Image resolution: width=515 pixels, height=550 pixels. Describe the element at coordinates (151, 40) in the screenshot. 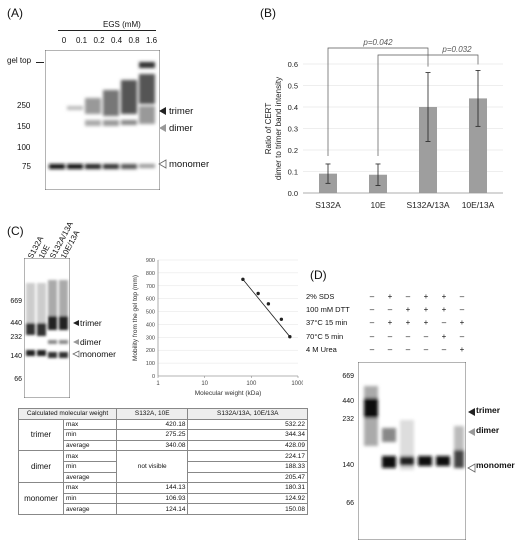

I see `concentration-5: 1.6` at that location.